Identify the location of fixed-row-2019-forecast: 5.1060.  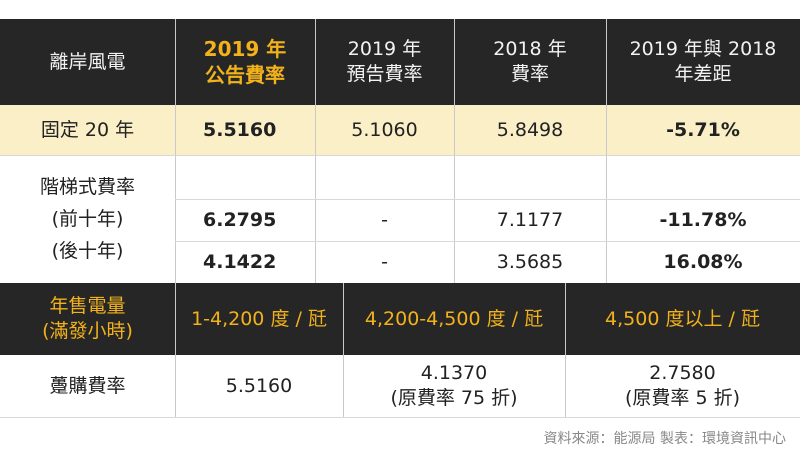
(384, 130).